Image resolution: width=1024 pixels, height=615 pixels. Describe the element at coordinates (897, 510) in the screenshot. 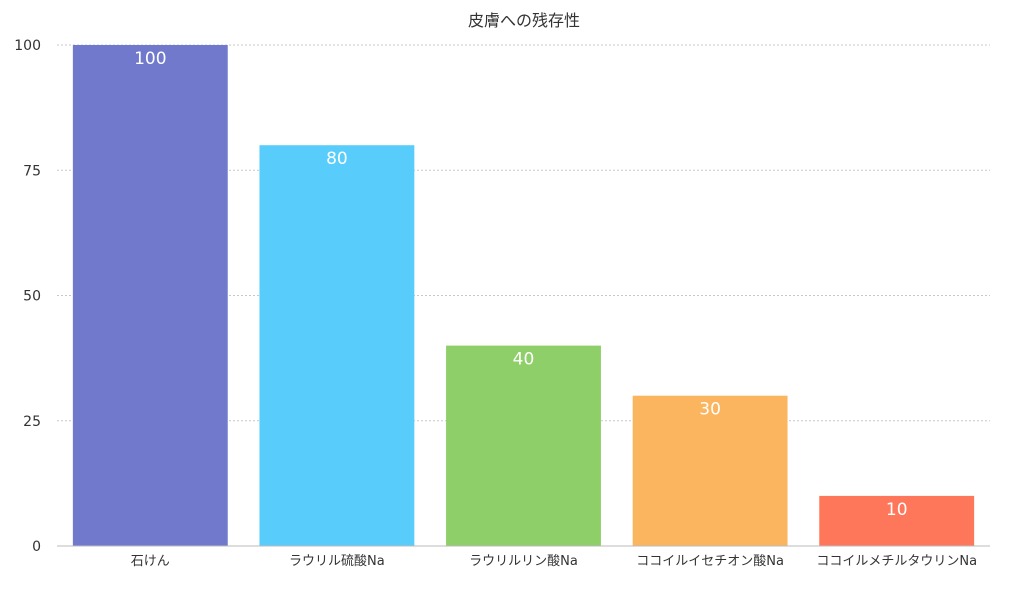

I see `data-label: 10` at that location.